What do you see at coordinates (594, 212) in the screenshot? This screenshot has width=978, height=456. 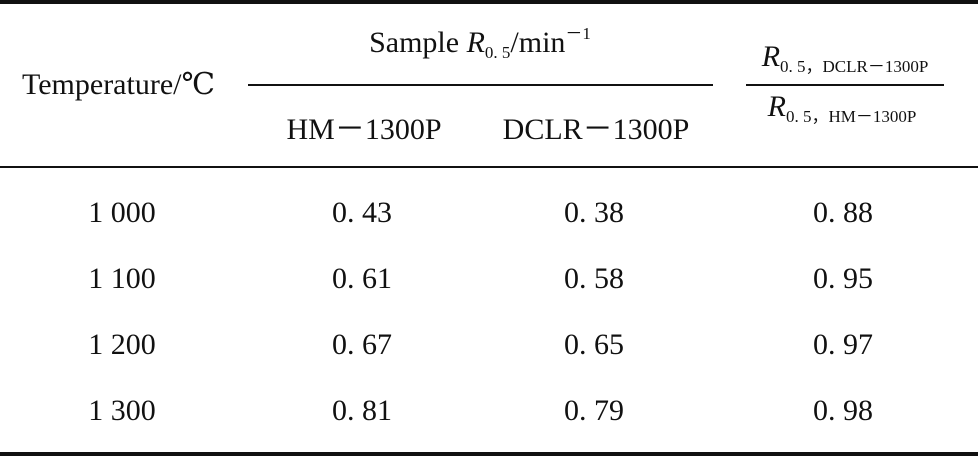 I see `cell-dclr: 0. 38` at bounding box center [594, 212].